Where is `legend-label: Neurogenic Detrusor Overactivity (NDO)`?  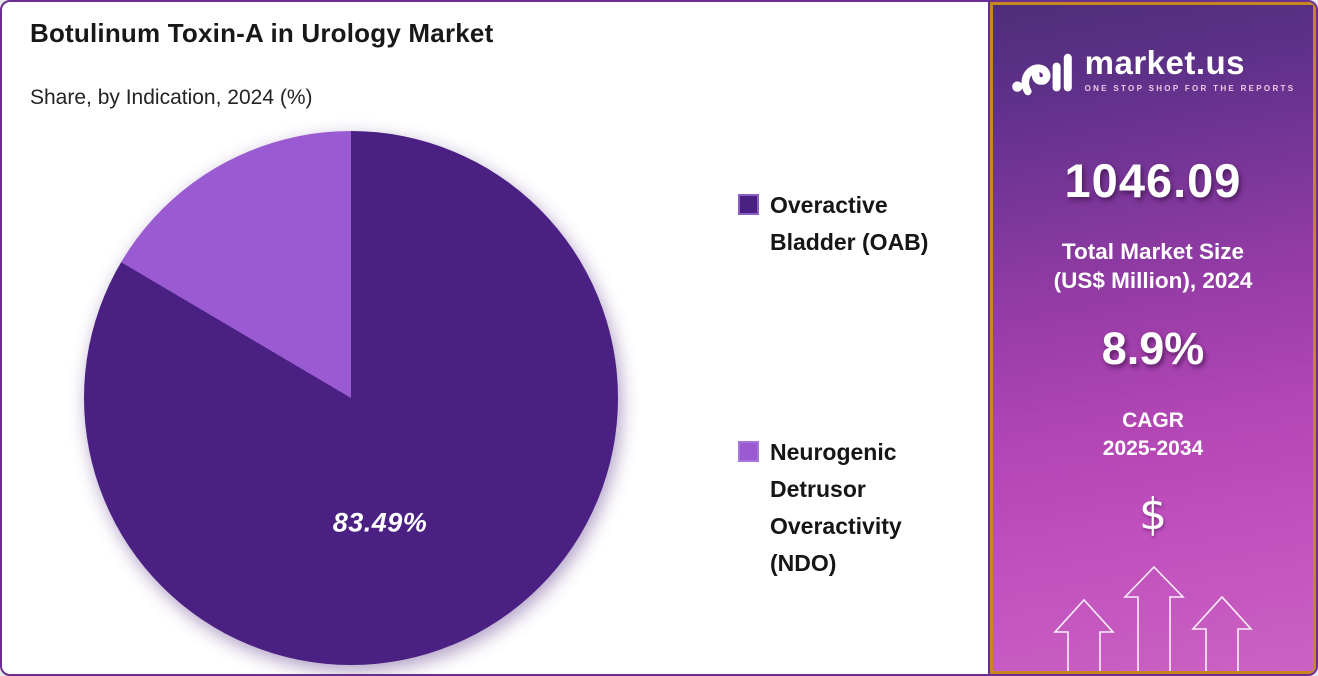 legend-label: Neurogenic Detrusor Overactivity (NDO) is located at coordinates (836, 507).